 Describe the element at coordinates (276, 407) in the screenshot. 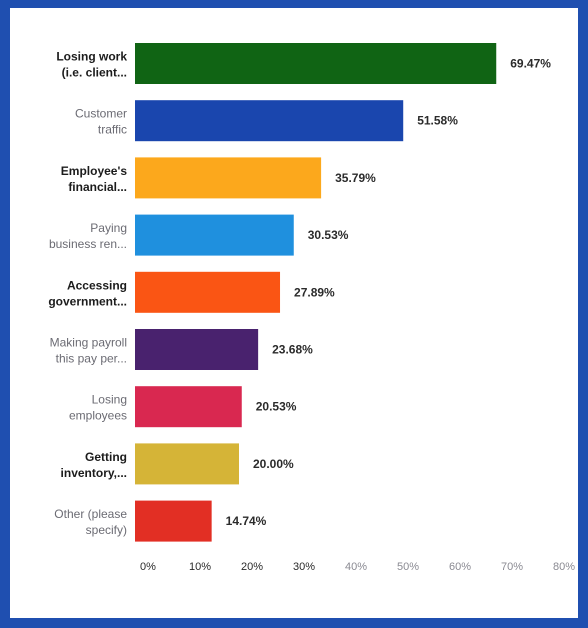

I see `bar-value-label: 20.53%` at that location.